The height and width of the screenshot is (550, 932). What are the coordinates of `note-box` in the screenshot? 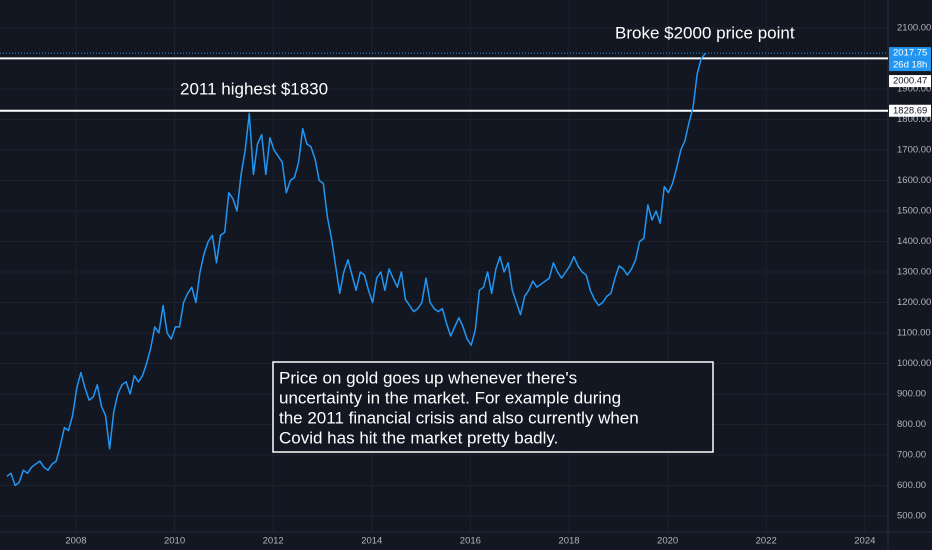 It's located at (493, 407).